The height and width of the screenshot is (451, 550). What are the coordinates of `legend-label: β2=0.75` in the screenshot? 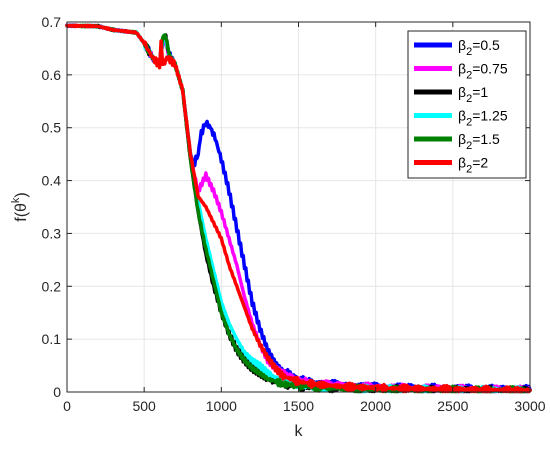 It's located at (483, 71).